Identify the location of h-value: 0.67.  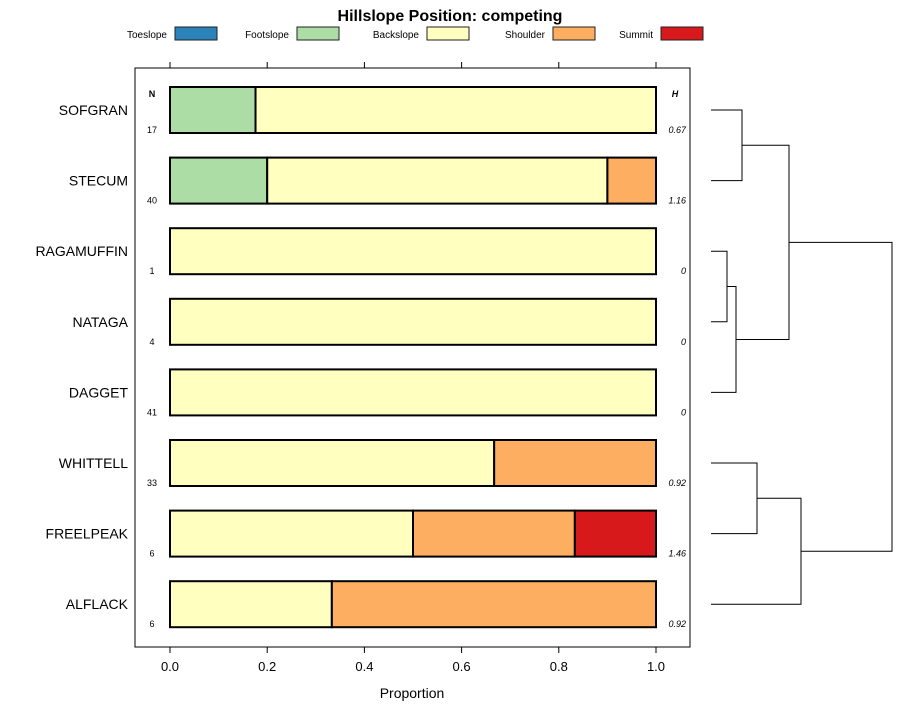
(677, 130).